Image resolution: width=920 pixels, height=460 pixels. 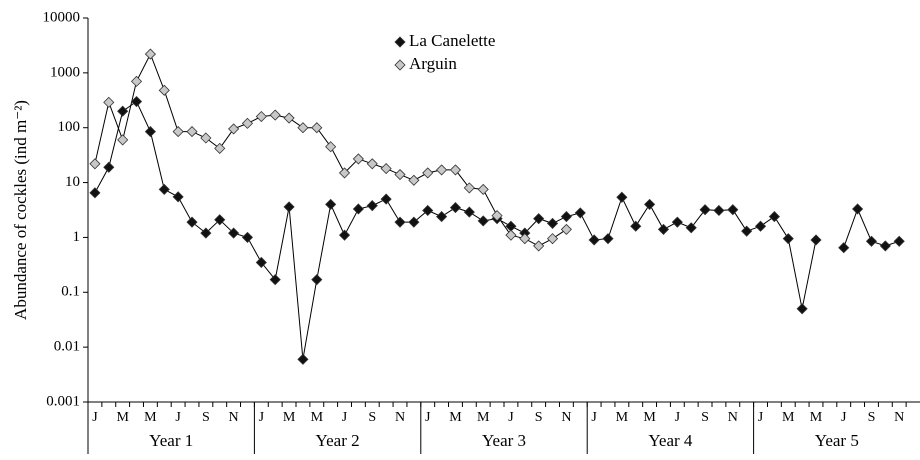 What do you see at coordinates (20, 210) in the screenshot?
I see `y-axis-label: Abundance of cockles (ind m⁻²)` at bounding box center [20, 210].